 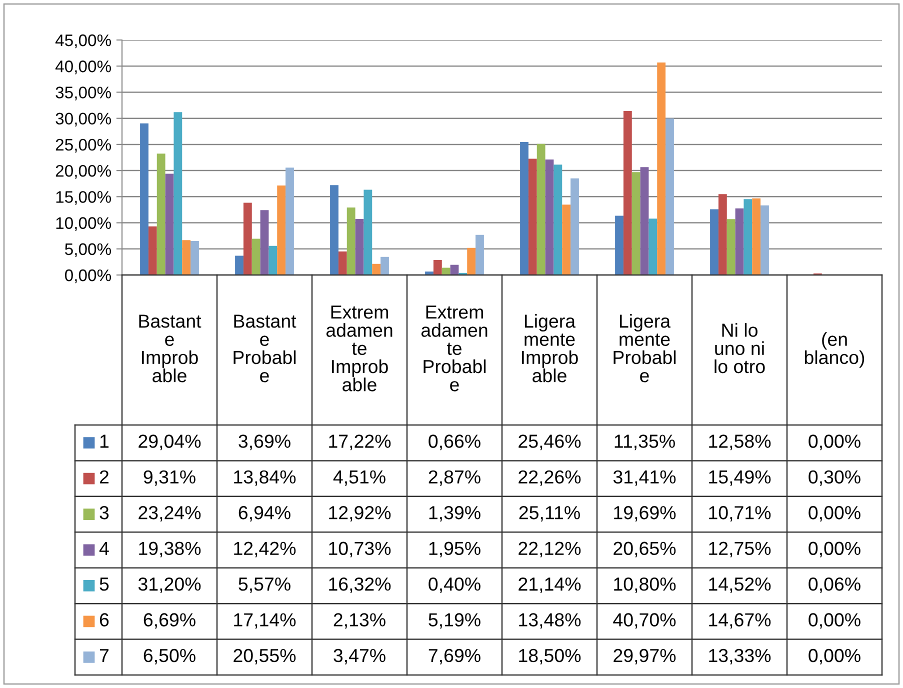 I want to click on data-label: 0,40%, so click(x=454, y=585).